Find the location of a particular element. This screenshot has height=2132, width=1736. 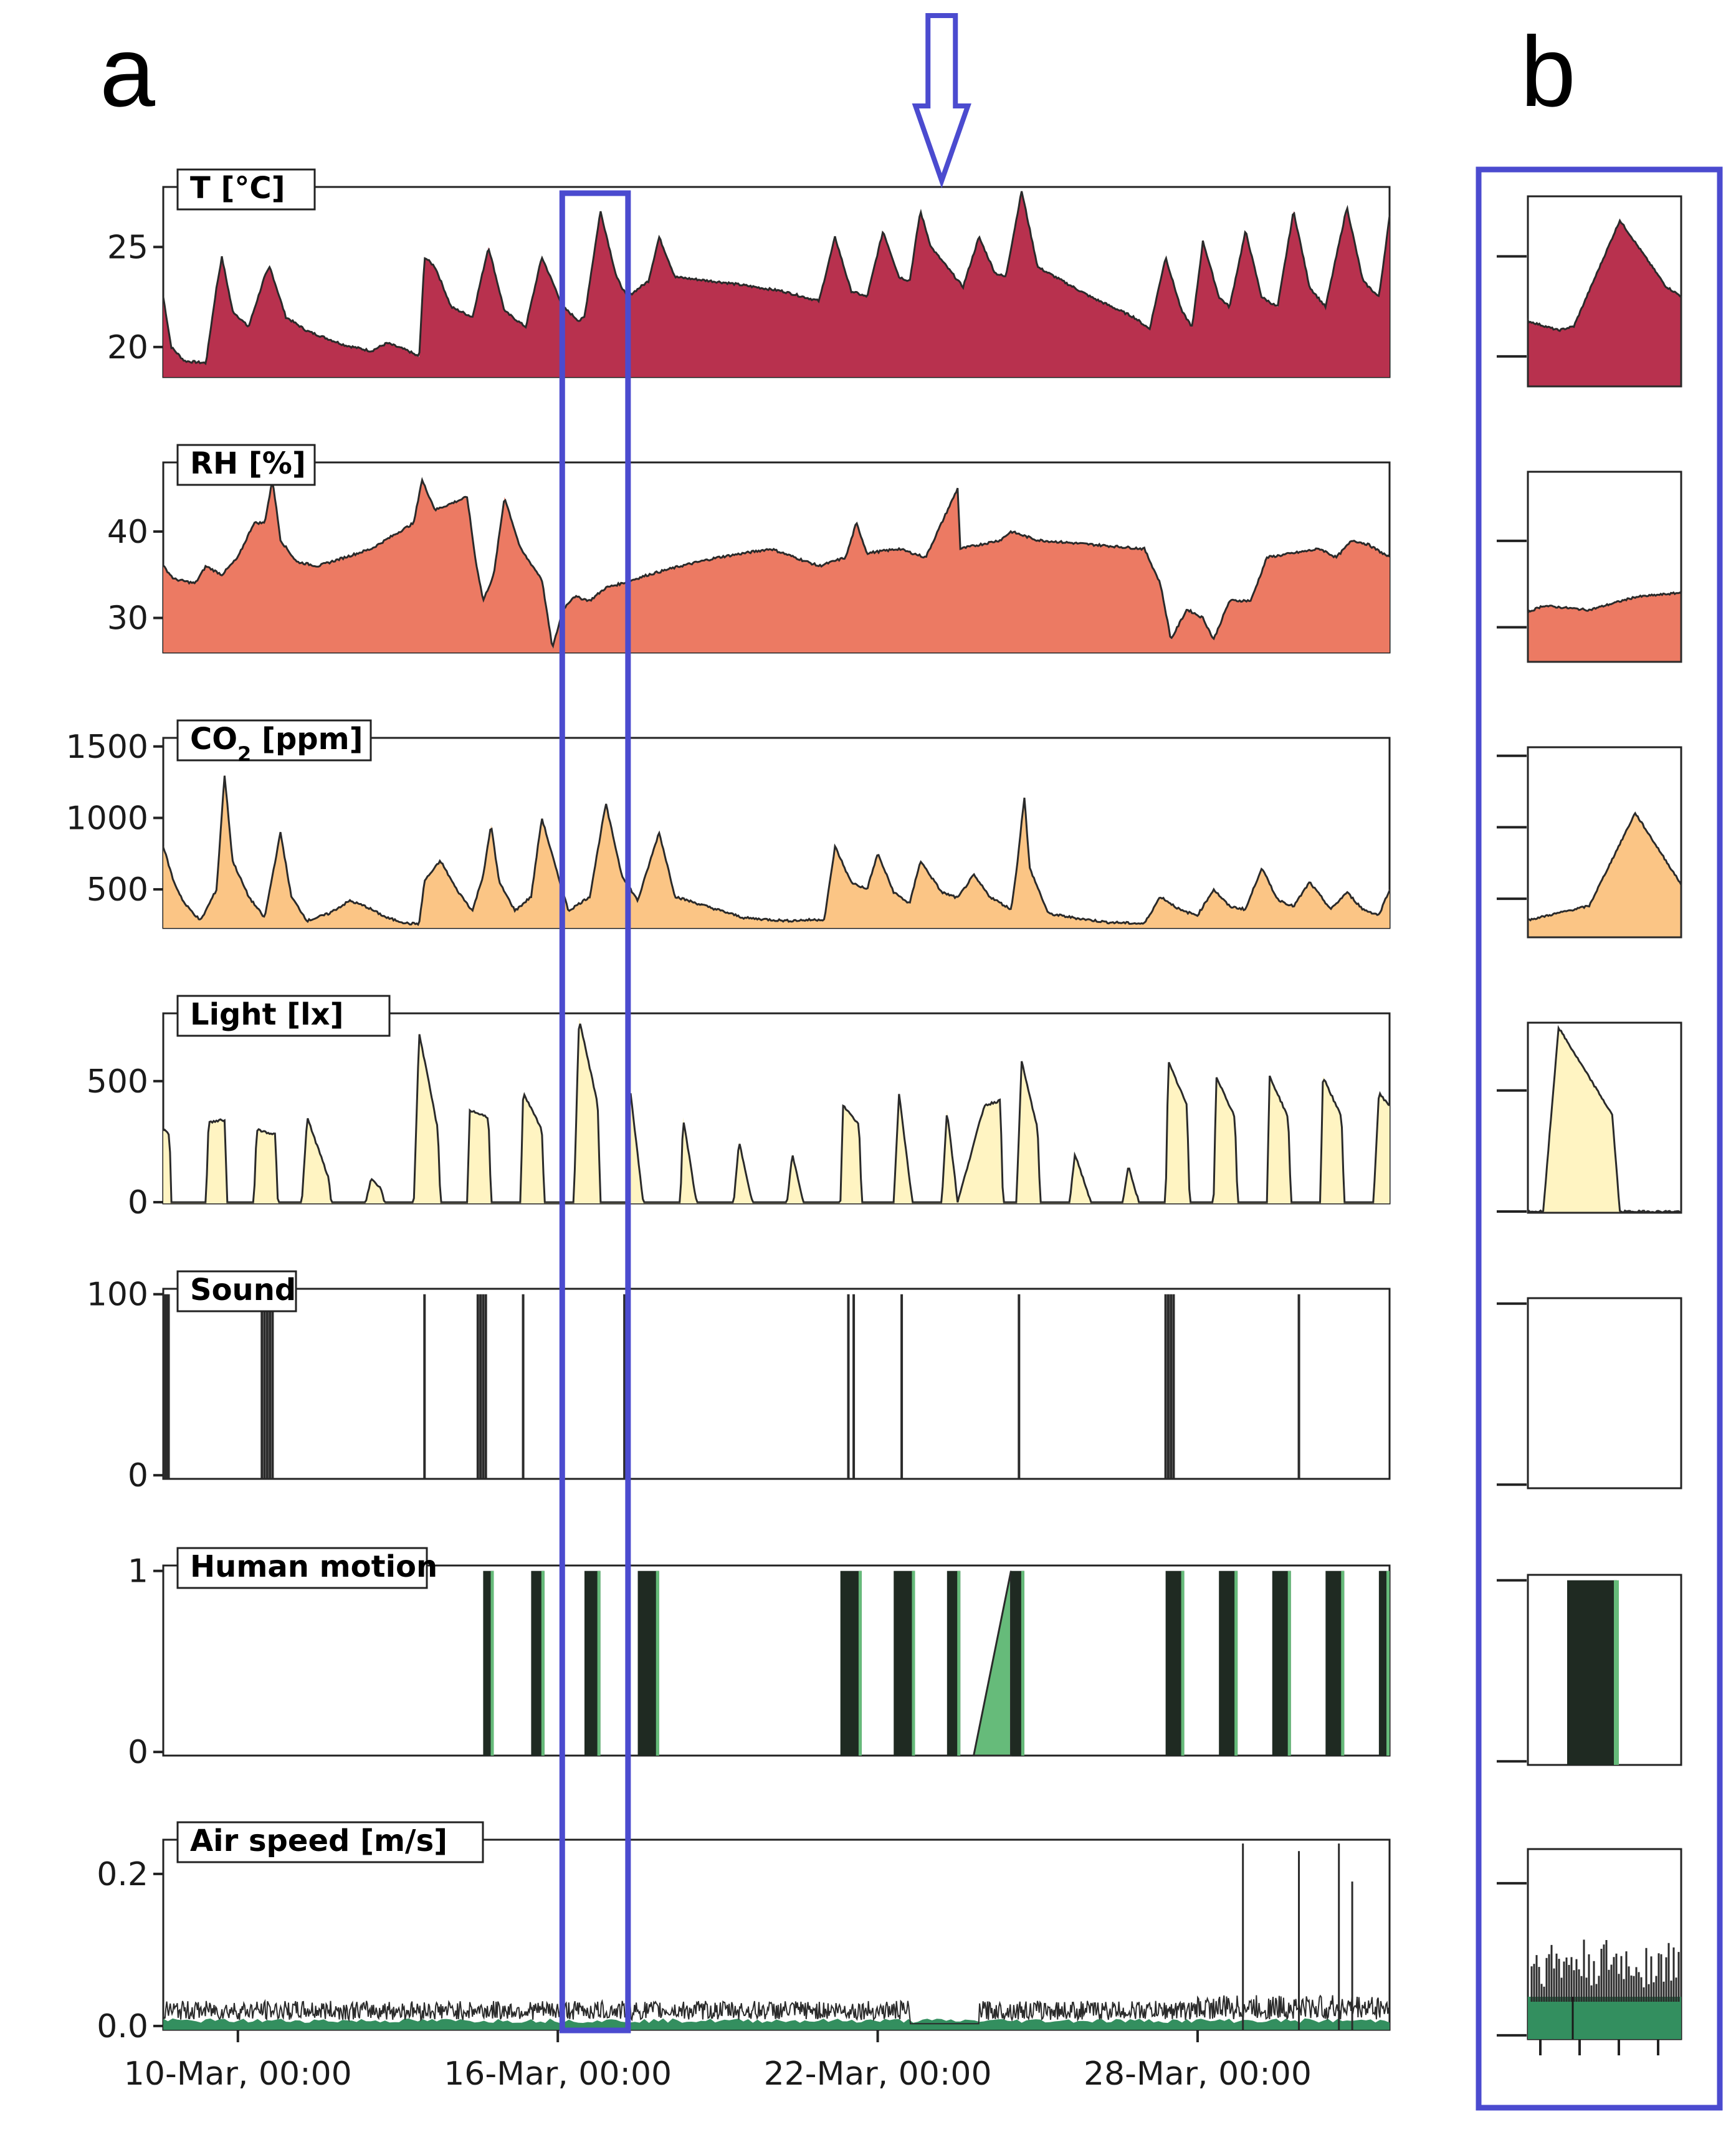

zoom-rh is located at coordinates (1589, 567).